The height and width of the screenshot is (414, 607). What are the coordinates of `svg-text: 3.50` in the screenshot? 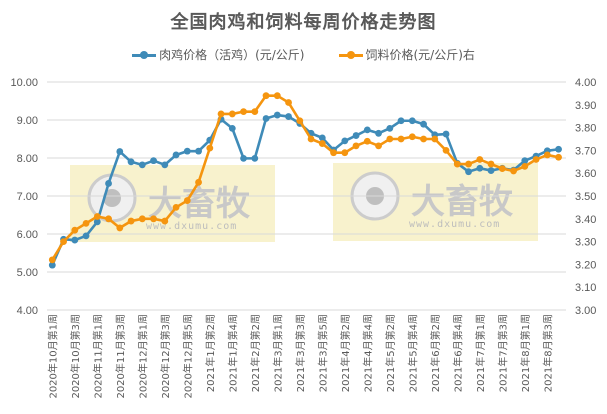 It's located at (585, 197).